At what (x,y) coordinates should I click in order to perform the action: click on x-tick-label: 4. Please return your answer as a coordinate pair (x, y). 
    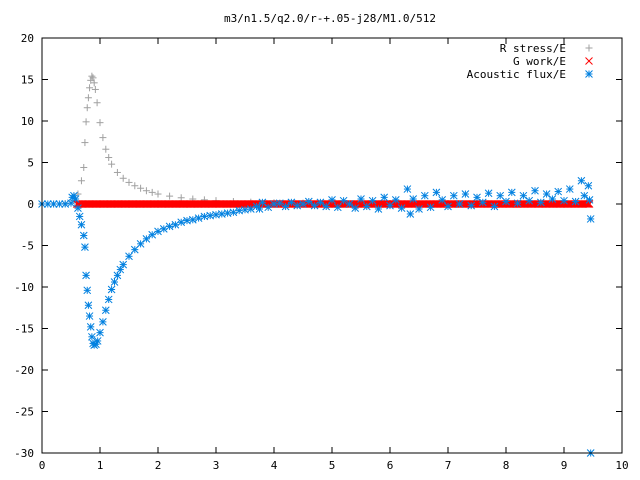
    Looking at the image, I should click on (274, 465).